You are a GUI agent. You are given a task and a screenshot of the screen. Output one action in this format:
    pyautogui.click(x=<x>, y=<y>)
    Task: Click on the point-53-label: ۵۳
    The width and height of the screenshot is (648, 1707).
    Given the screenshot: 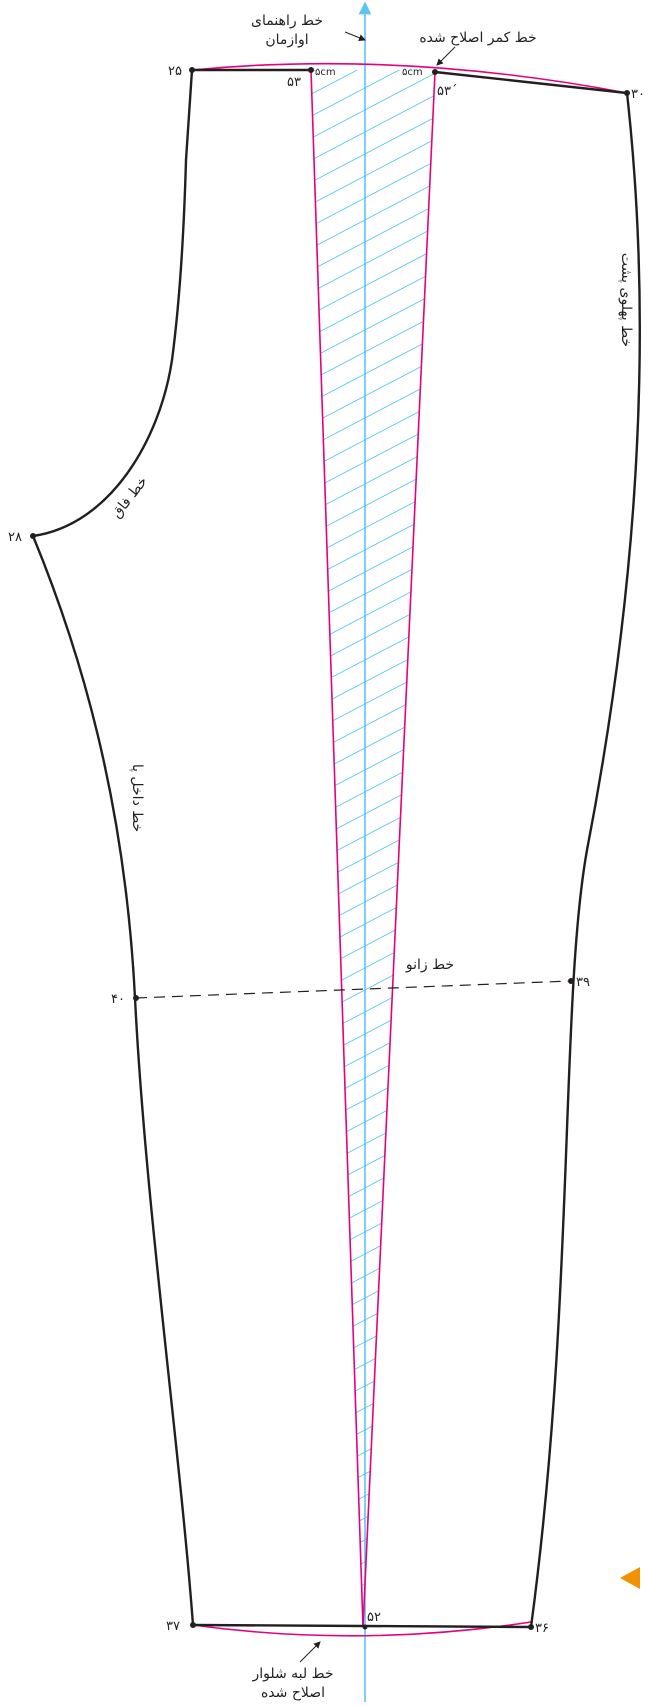 What is the action you would take?
    pyautogui.click(x=294, y=82)
    